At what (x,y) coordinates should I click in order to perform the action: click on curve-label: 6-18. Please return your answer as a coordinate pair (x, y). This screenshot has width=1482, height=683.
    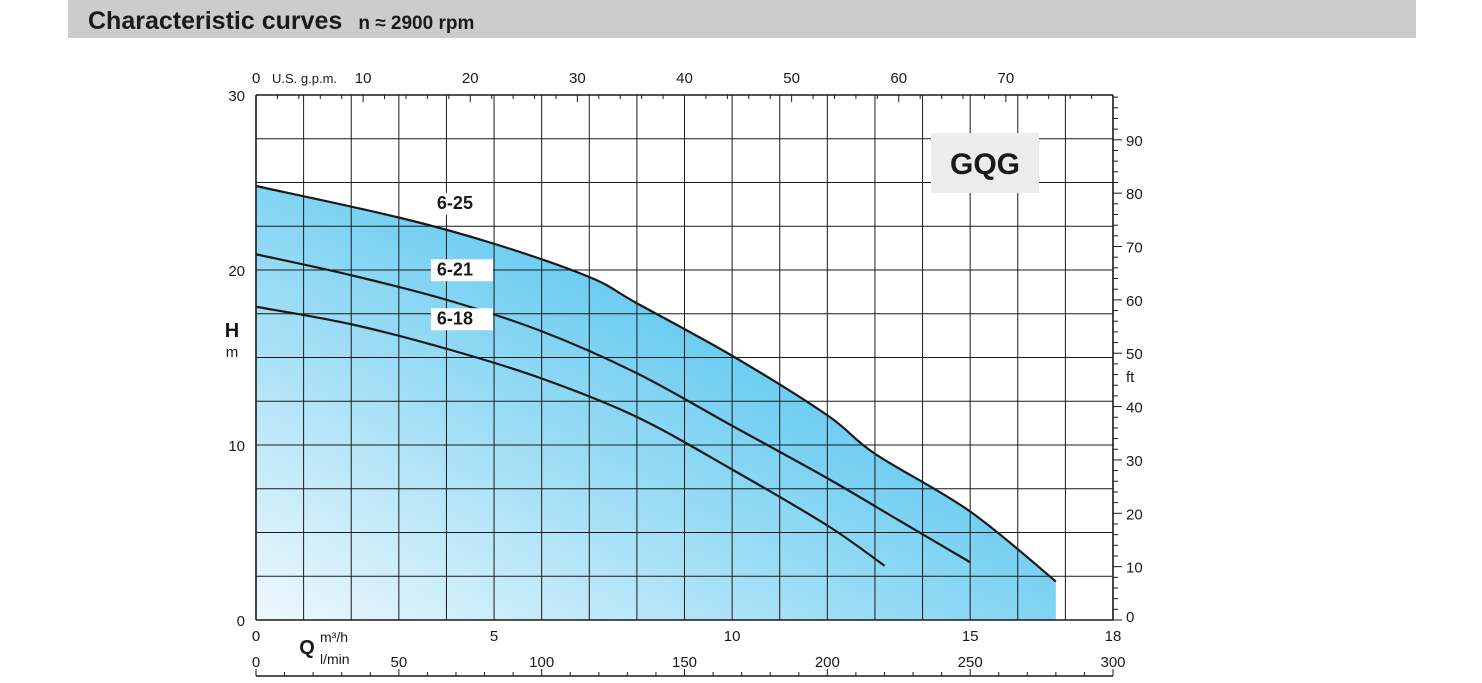
    Looking at the image, I should click on (455, 318).